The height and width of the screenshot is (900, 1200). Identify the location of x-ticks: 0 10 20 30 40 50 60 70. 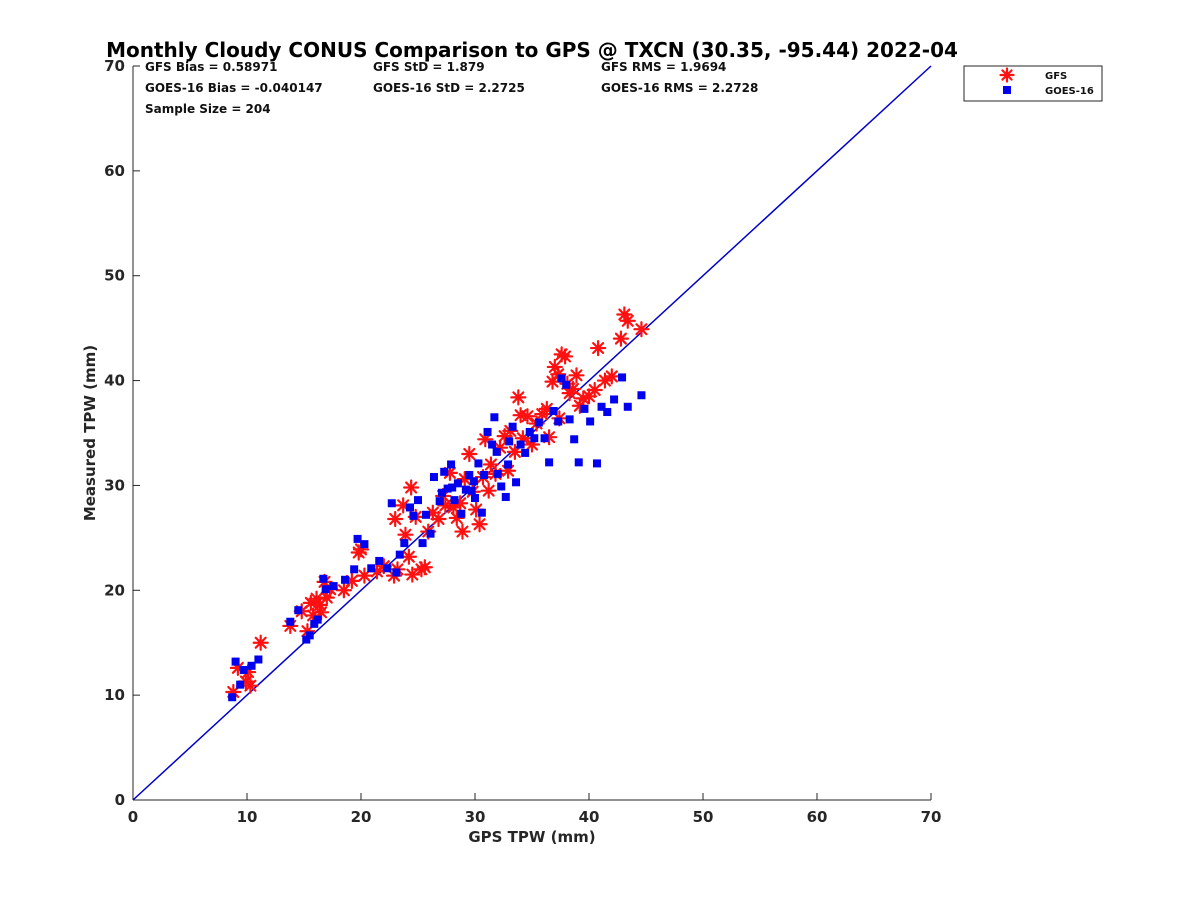
(534, 809).